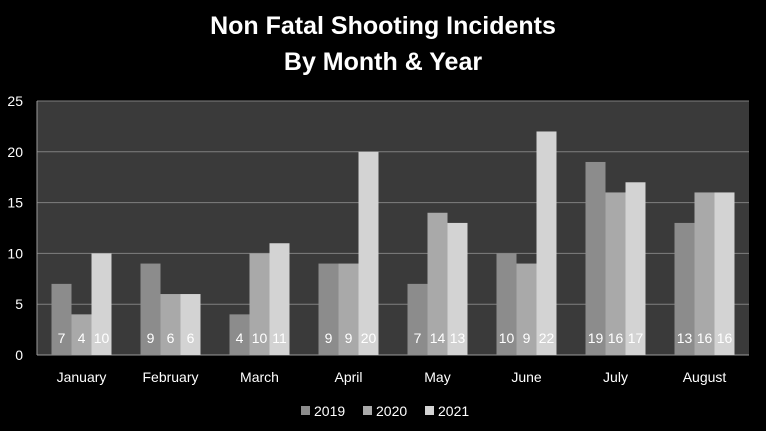 This screenshot has height=431, width=766. Describe the element at coordinates (19, 304) in the screenshot. I see `y-tick-label: 5` at that location.